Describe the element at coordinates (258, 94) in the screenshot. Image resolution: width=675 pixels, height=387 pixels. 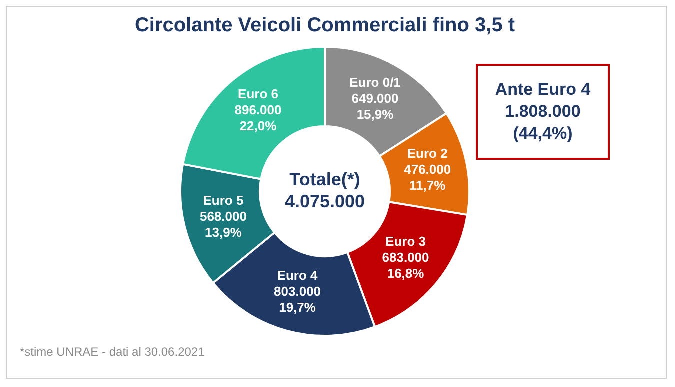
I see `slice-label: Euro 6` at that location.